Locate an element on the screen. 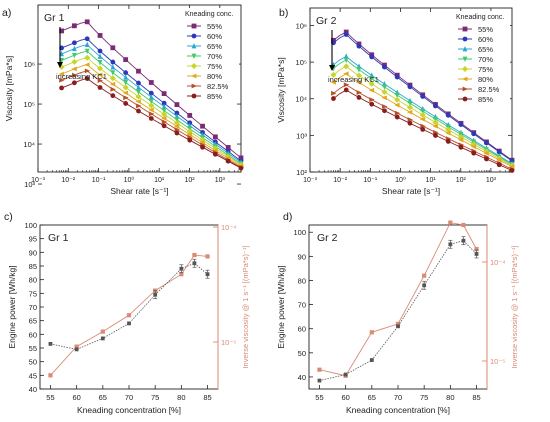 The image size is (550, 422). x-tick-label: 65 is located at coordinates (372, 397).